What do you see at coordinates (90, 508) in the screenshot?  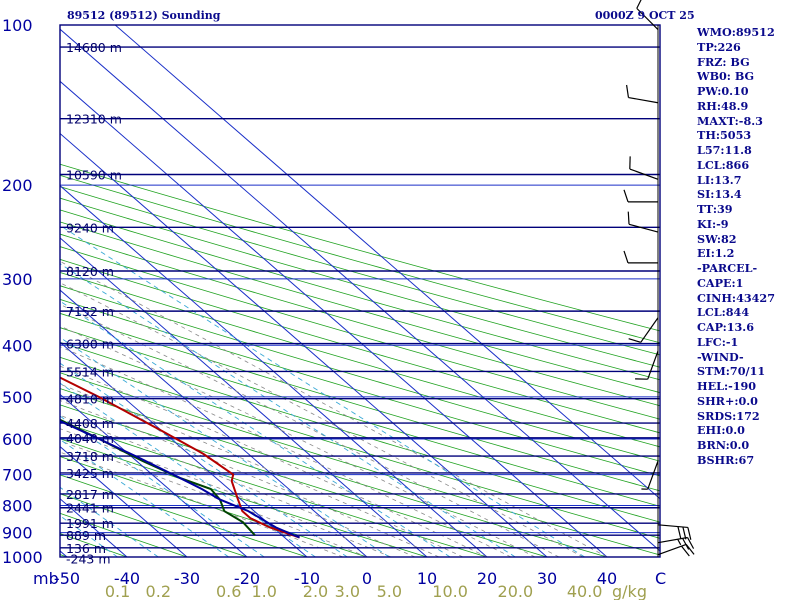 I see `height-label: 2441 m` at bounding box center [90, 508].